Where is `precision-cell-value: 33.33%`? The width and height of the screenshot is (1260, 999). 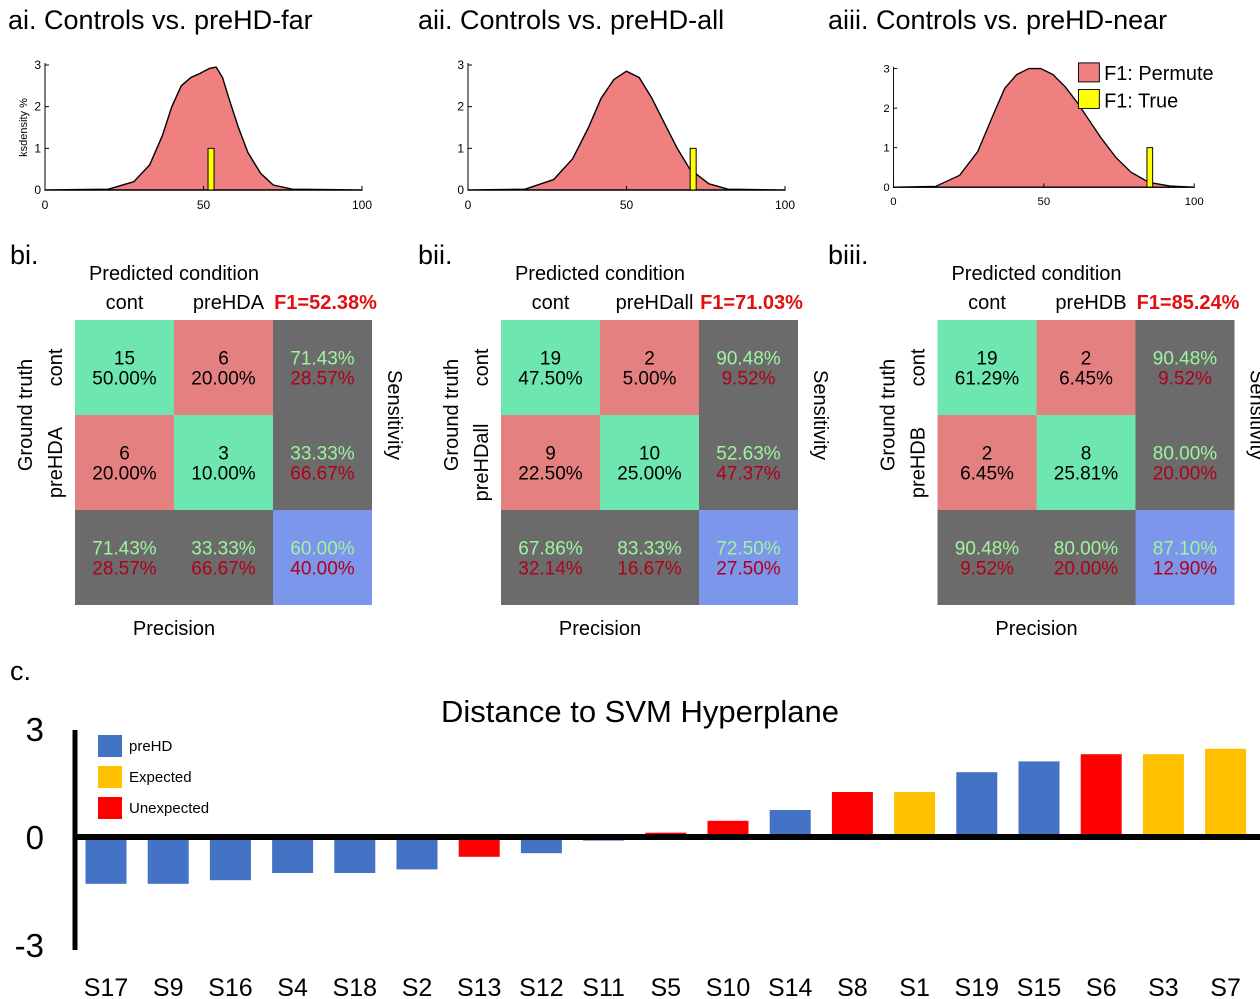 precision-cell-value: 33.33% is located at coordinates (223, 549).